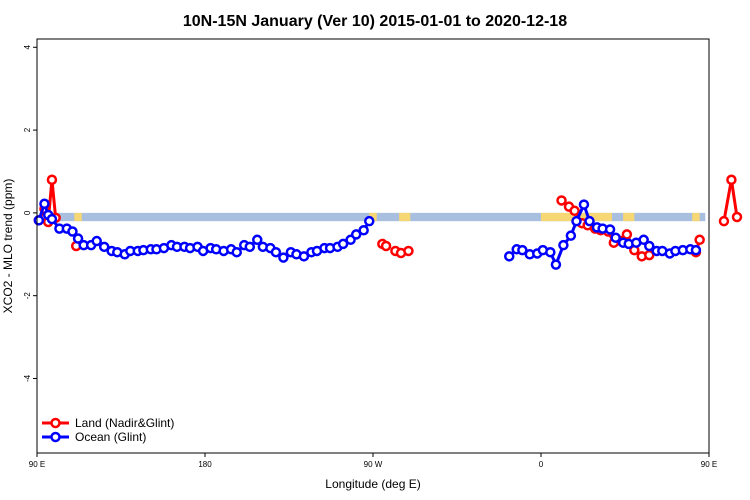  I want to click on y-tick-label: -4, so click(27, 378).